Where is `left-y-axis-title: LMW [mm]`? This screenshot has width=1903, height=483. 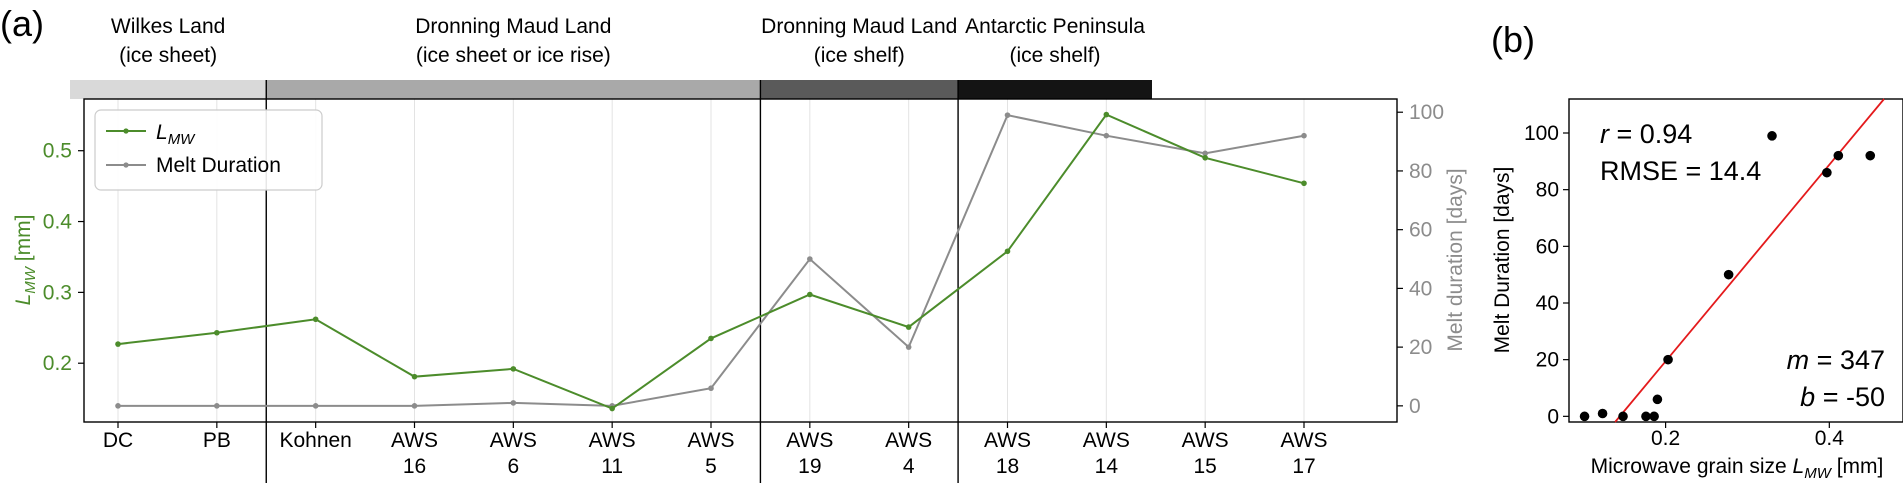
left-y-axis-title: LMW [mm] is located at coordinates (25, 260).